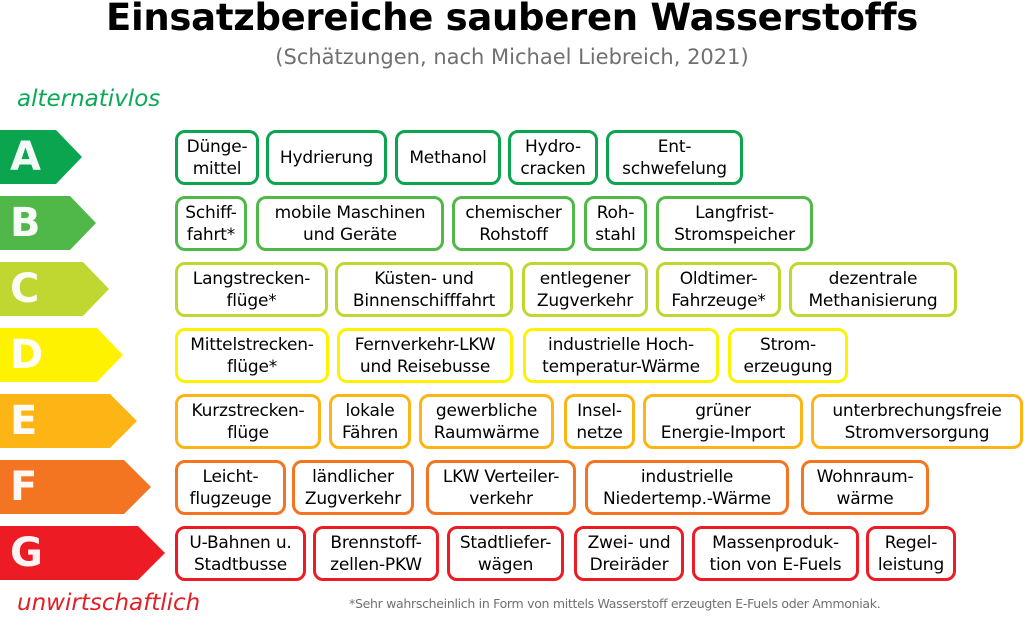 Image resolution: width=1024 pixels, height=625 pixels. I want to click on usecase-box: Roh- stahl, so click(615, 223).